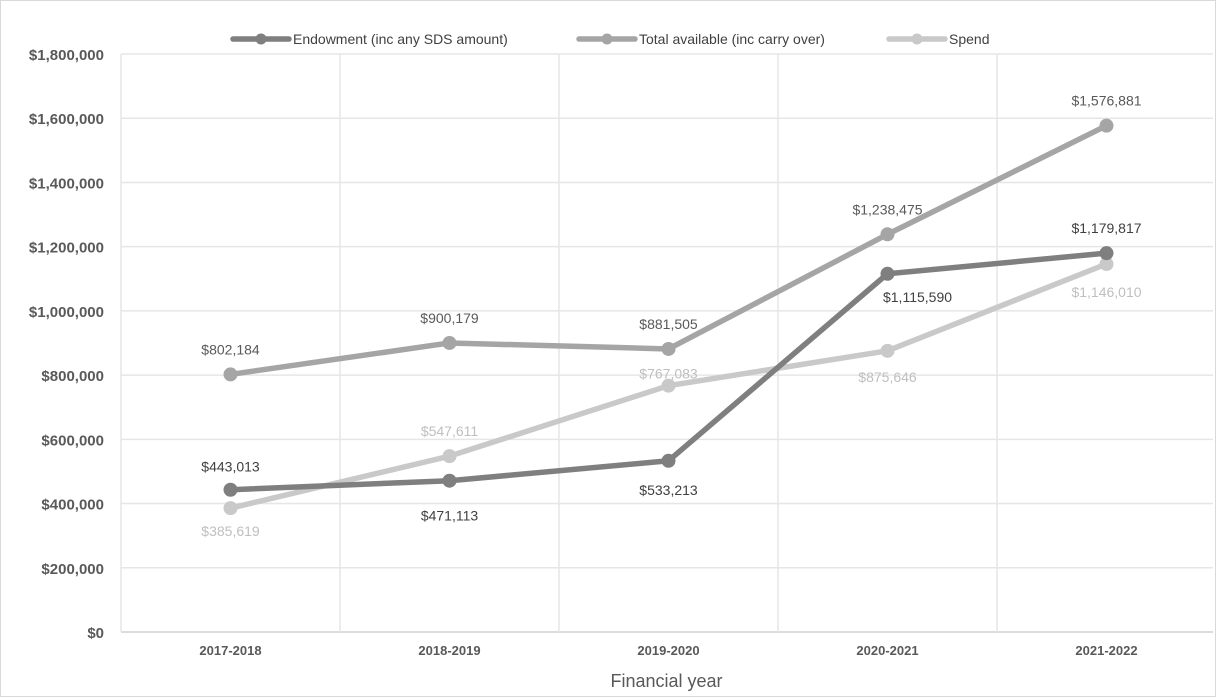  What do you see at coordinates (1106, 292) in the screenshot?
I see `data-label: $1,146,010` at bounding box center [1106, 292].